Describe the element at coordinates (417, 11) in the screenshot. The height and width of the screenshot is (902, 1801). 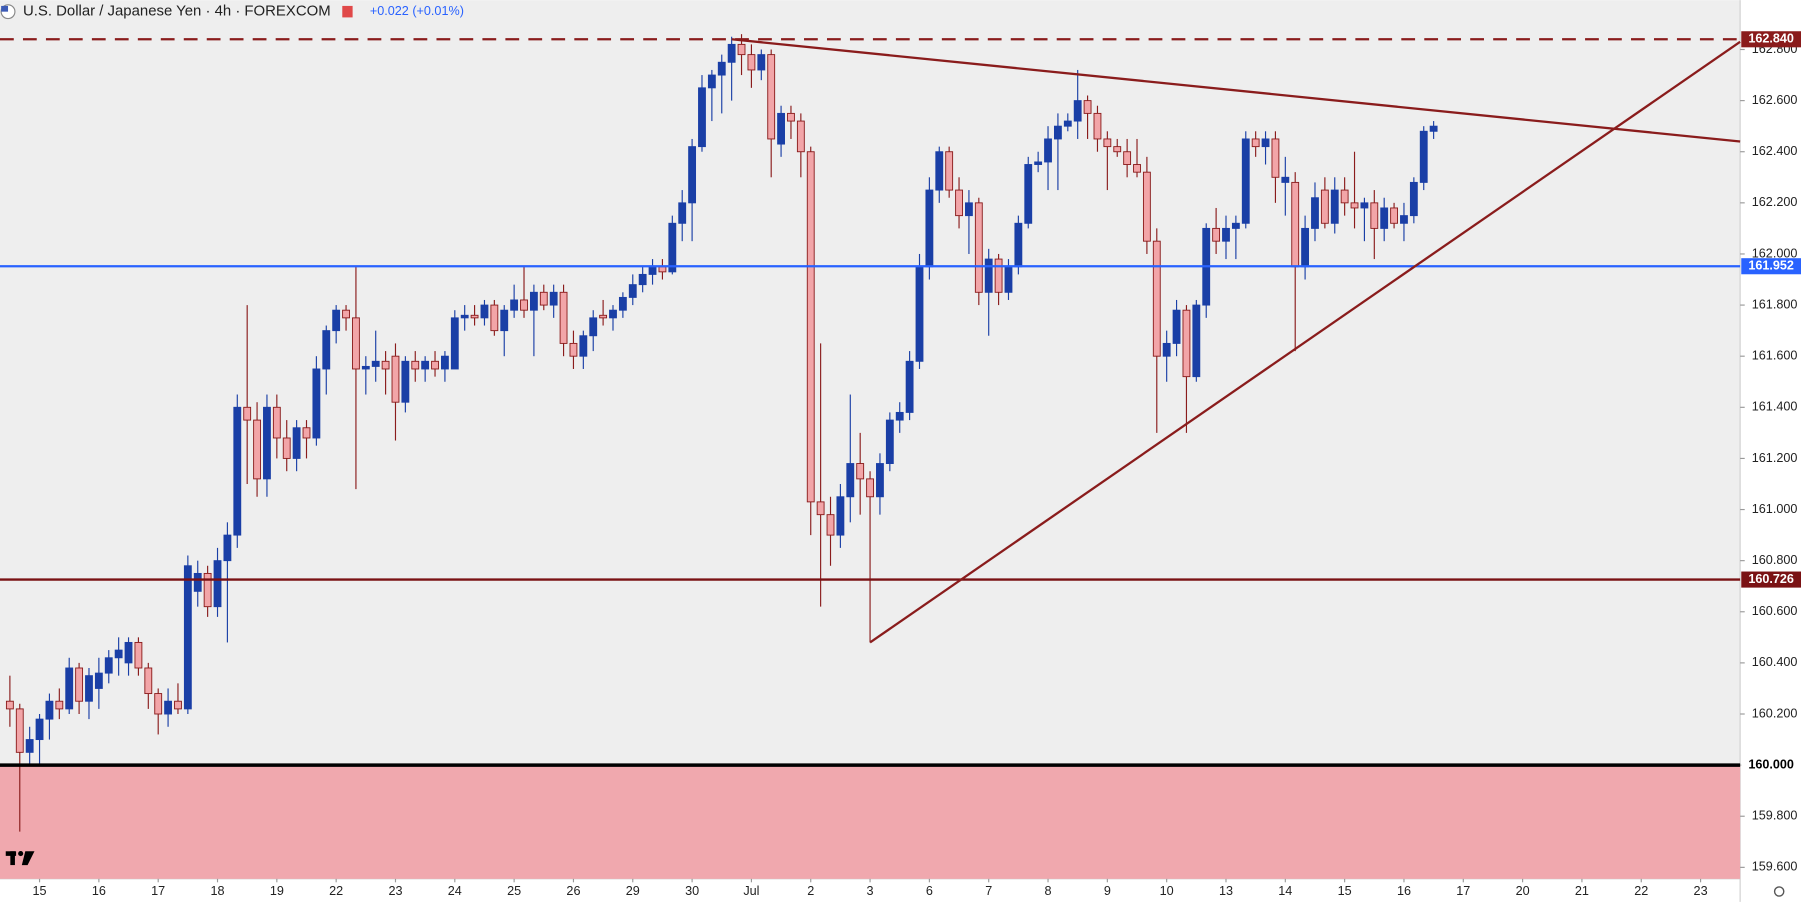
I see `price-change: +0.022 (+0.01%)` at that location.